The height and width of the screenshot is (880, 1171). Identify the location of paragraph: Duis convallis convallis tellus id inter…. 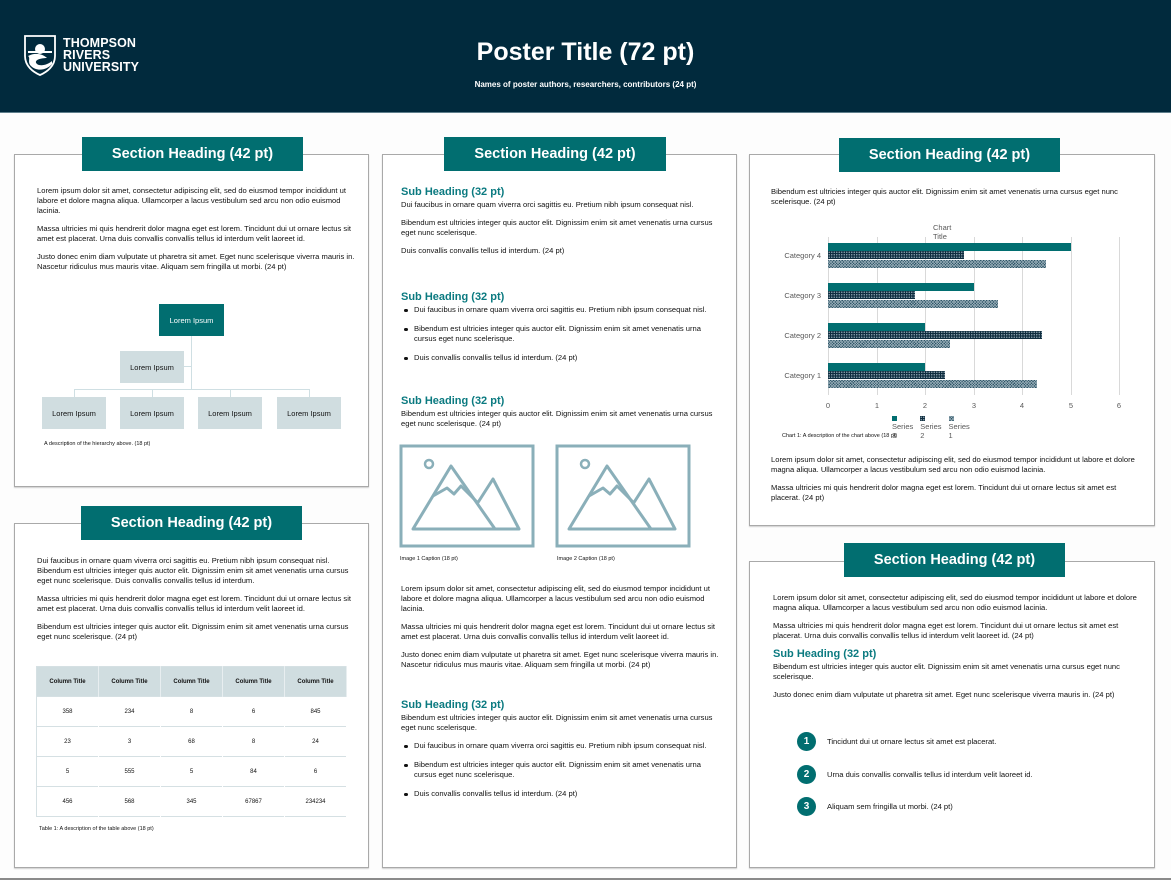
(483, 250).